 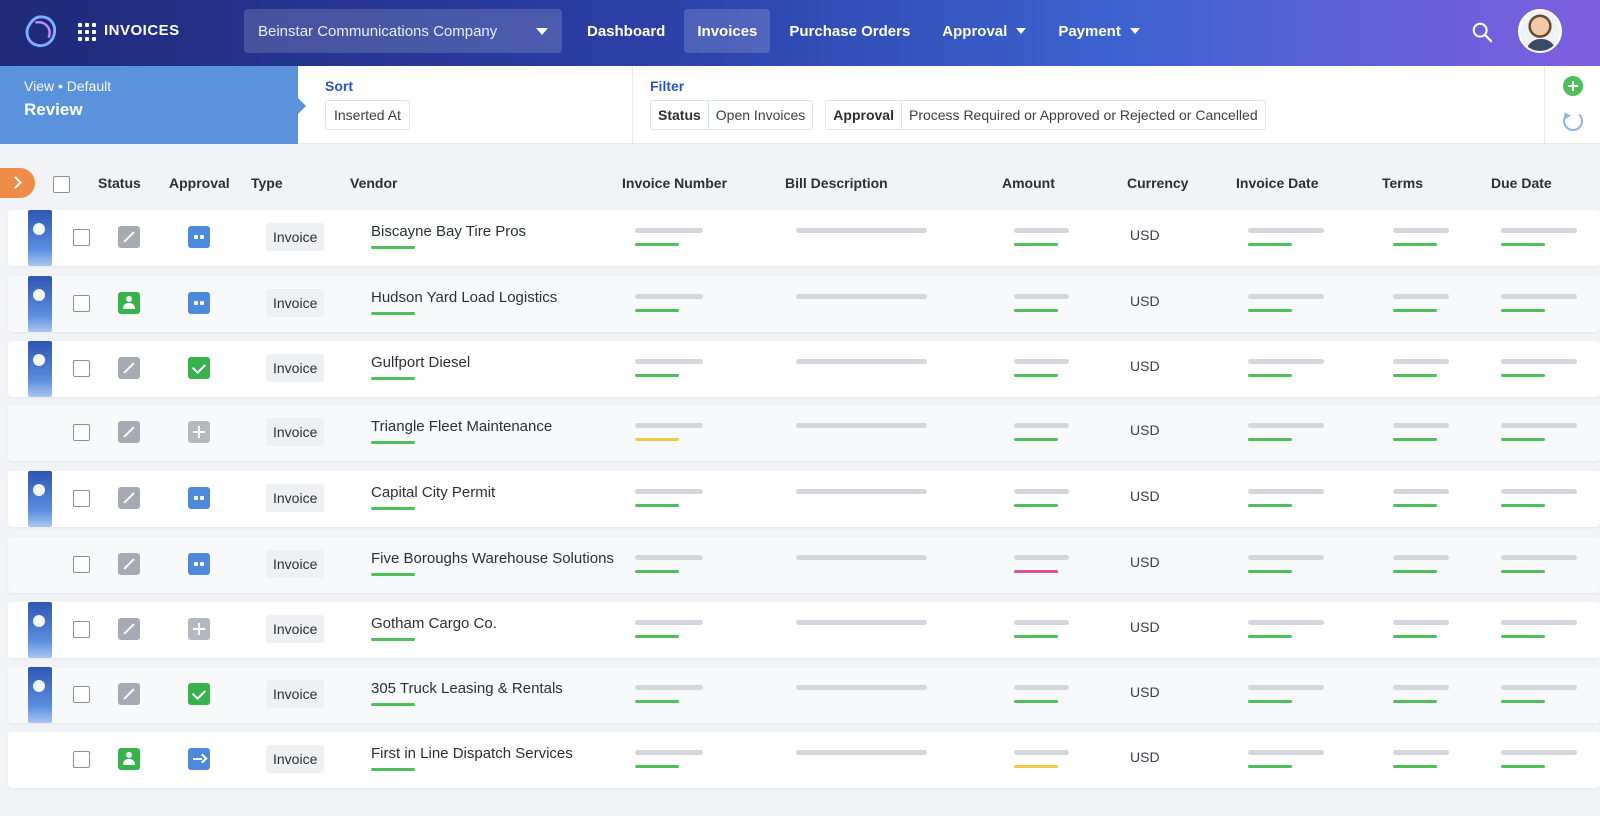 I want to click on col-invoice-date: Invoice Date, so click(x=1277, y=183).